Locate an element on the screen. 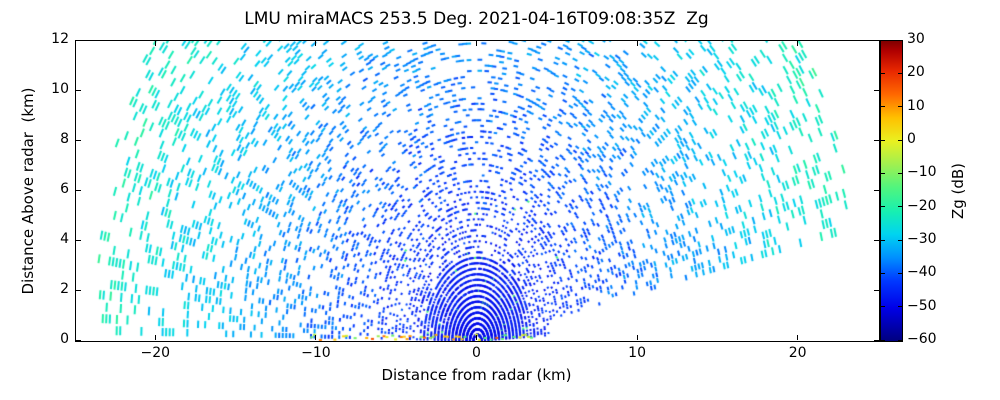 The image size is (1000, 400). colorbar-gradient is located at coordinates (891, 191).